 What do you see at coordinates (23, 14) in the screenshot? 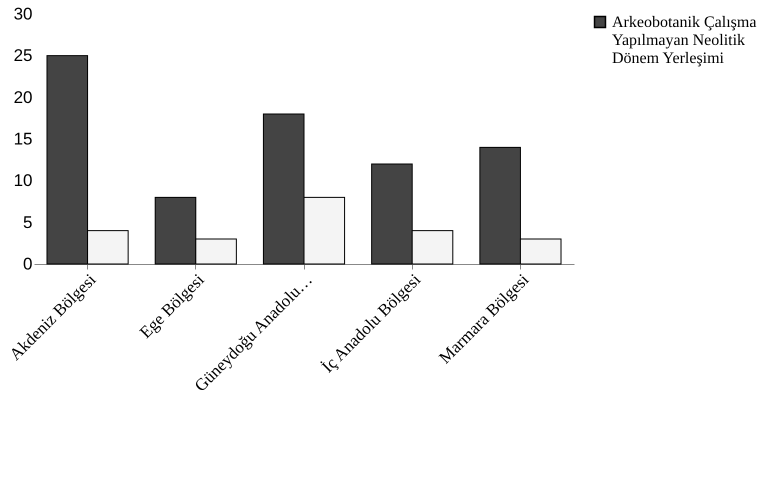
I see `y-tick-label: 30` at bounding box center [23, 14].